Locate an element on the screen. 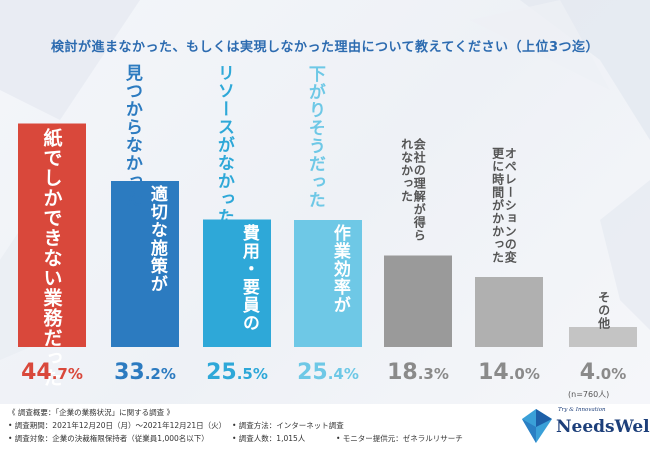 The image size is (650, 450). bar-label-on-1: 紙でしかできない業務だった is located at coordinates (51, 257).